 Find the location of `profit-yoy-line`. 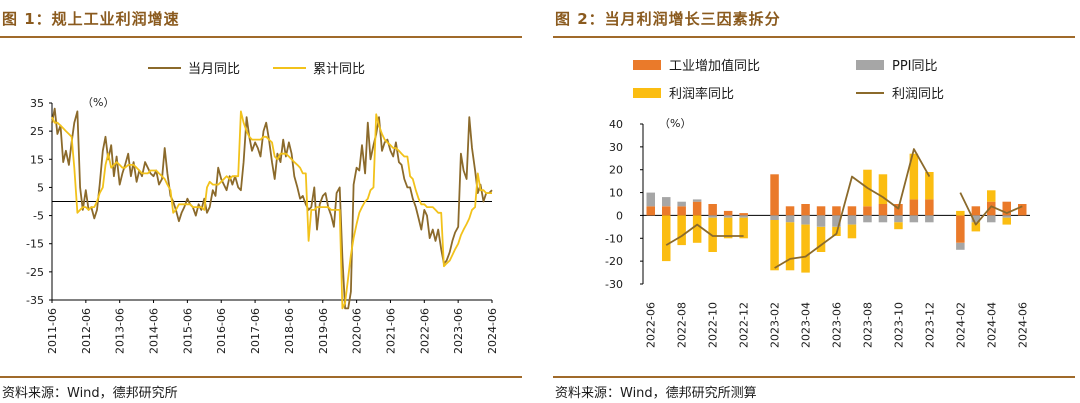

profit-yoy-line is located at coordinates (704, 234).